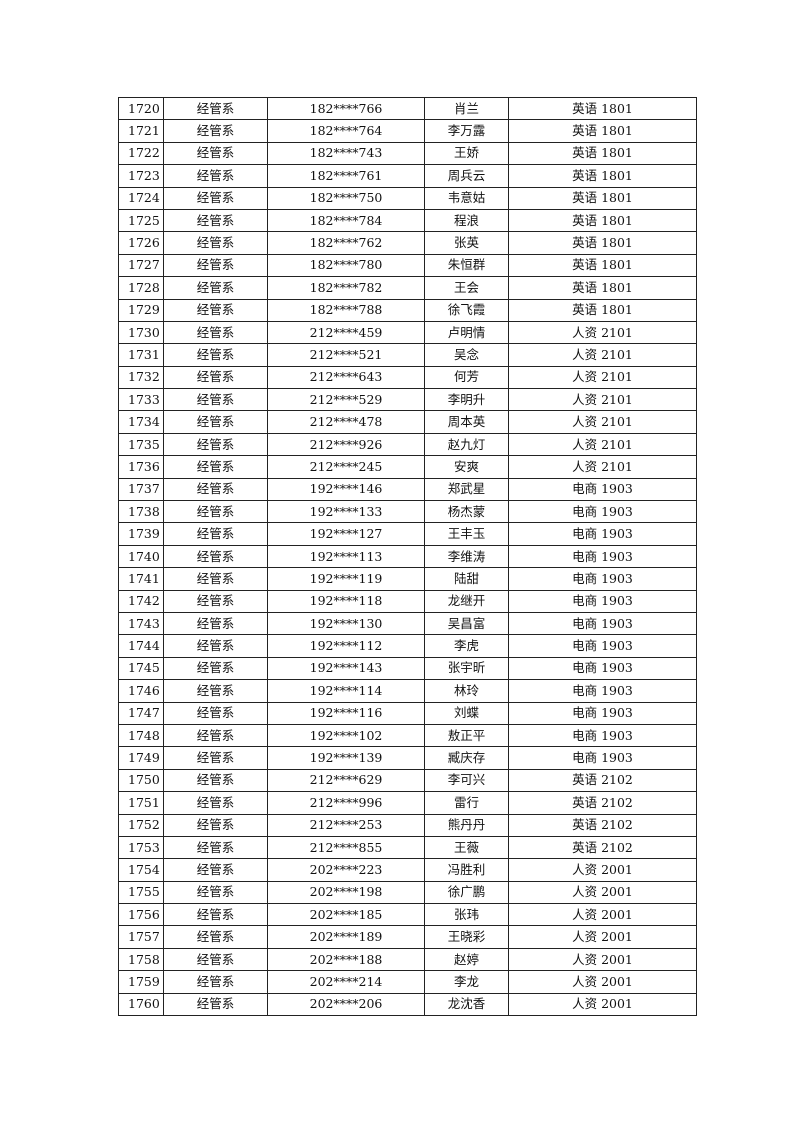  I want to click on cell-name: 王薇, so click(466, 847).